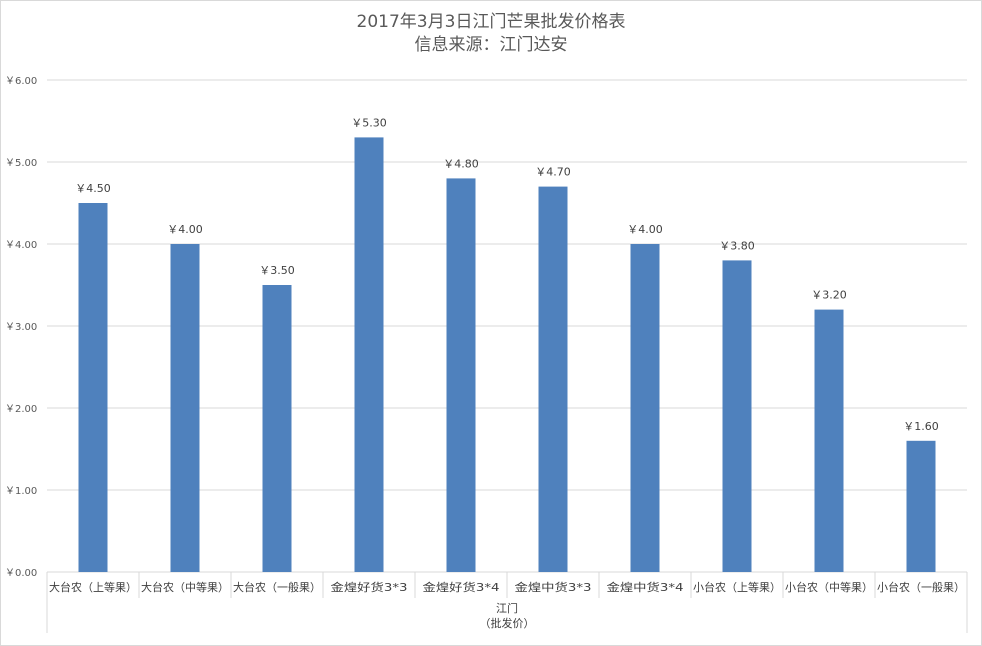 The image size is (982, 646). Describe the element at coordinates (21, 327) in the screenshot. I see `y-tick-label: ￥3.00` at that location.